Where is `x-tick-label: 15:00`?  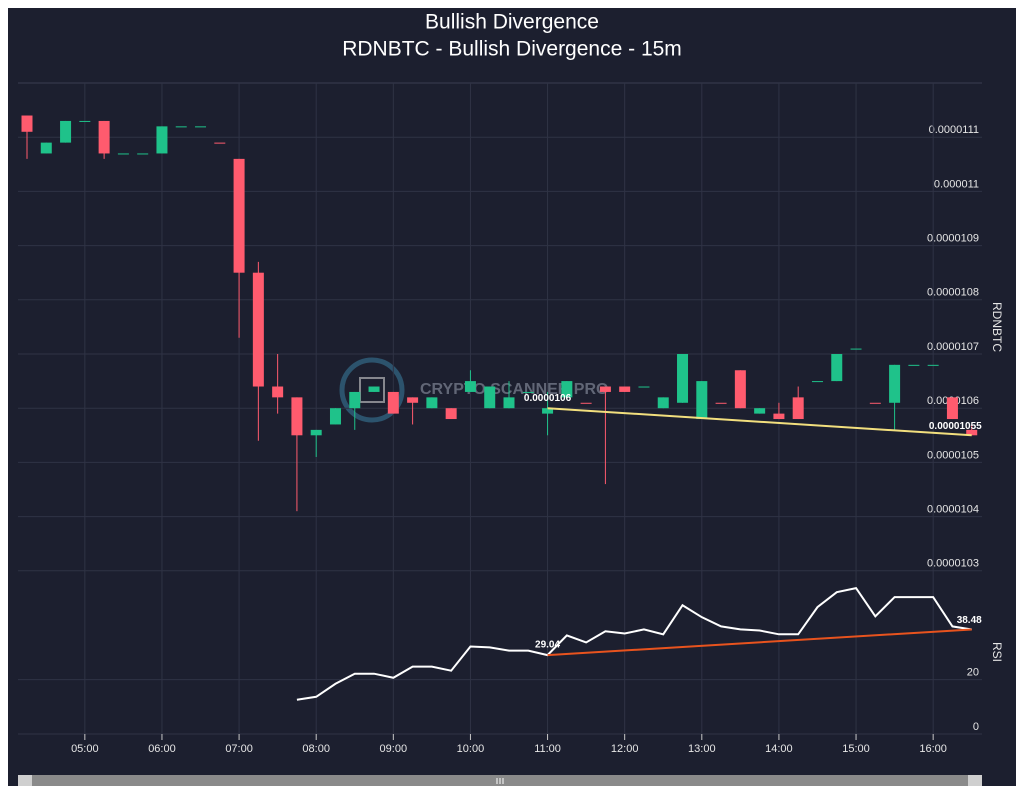
x-tick-label: 15:00 is located at coordinates (856, 749).